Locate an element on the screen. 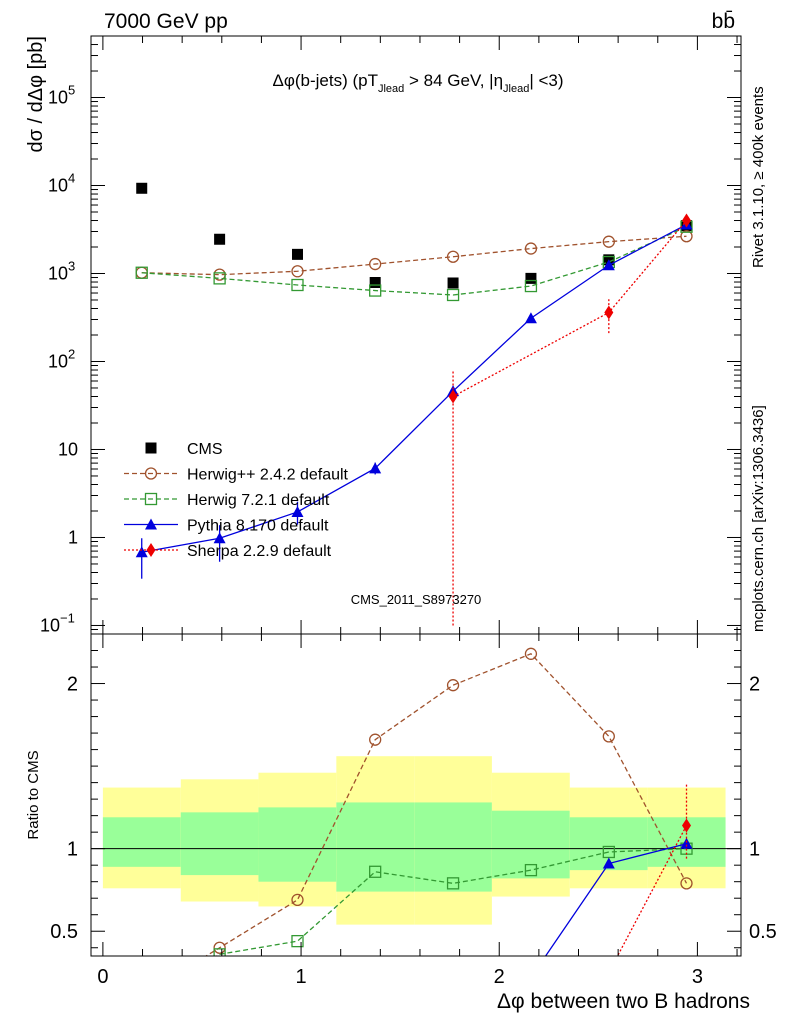  mcplots-label: mcplots.cern.ch [arXiv:1306.3436] is located at coordinates (758, 518).